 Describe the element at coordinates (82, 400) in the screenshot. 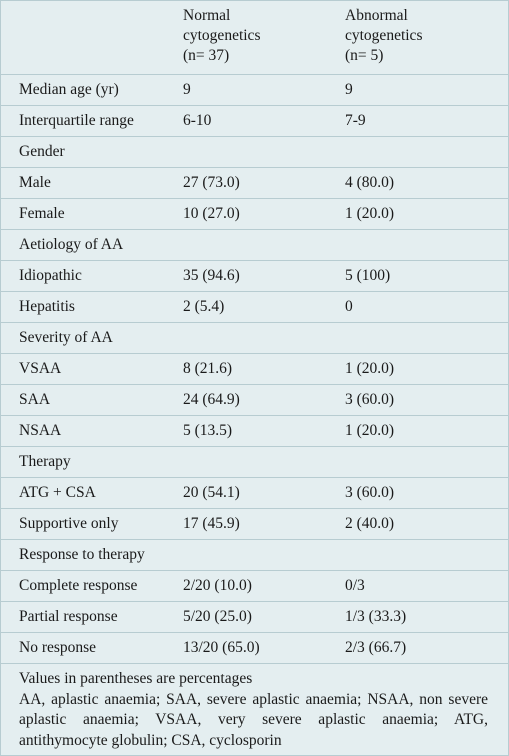

I see `row-label: SAA` at that location.